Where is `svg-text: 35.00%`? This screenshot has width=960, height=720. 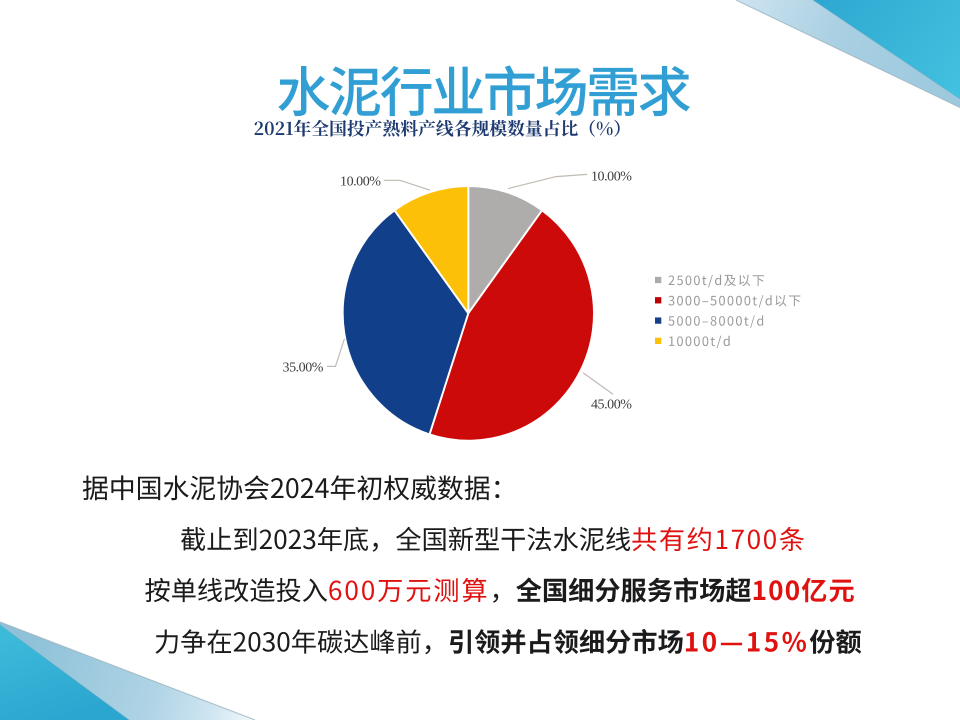 svg-text: 35.00% is located at coordinates (303, 368).